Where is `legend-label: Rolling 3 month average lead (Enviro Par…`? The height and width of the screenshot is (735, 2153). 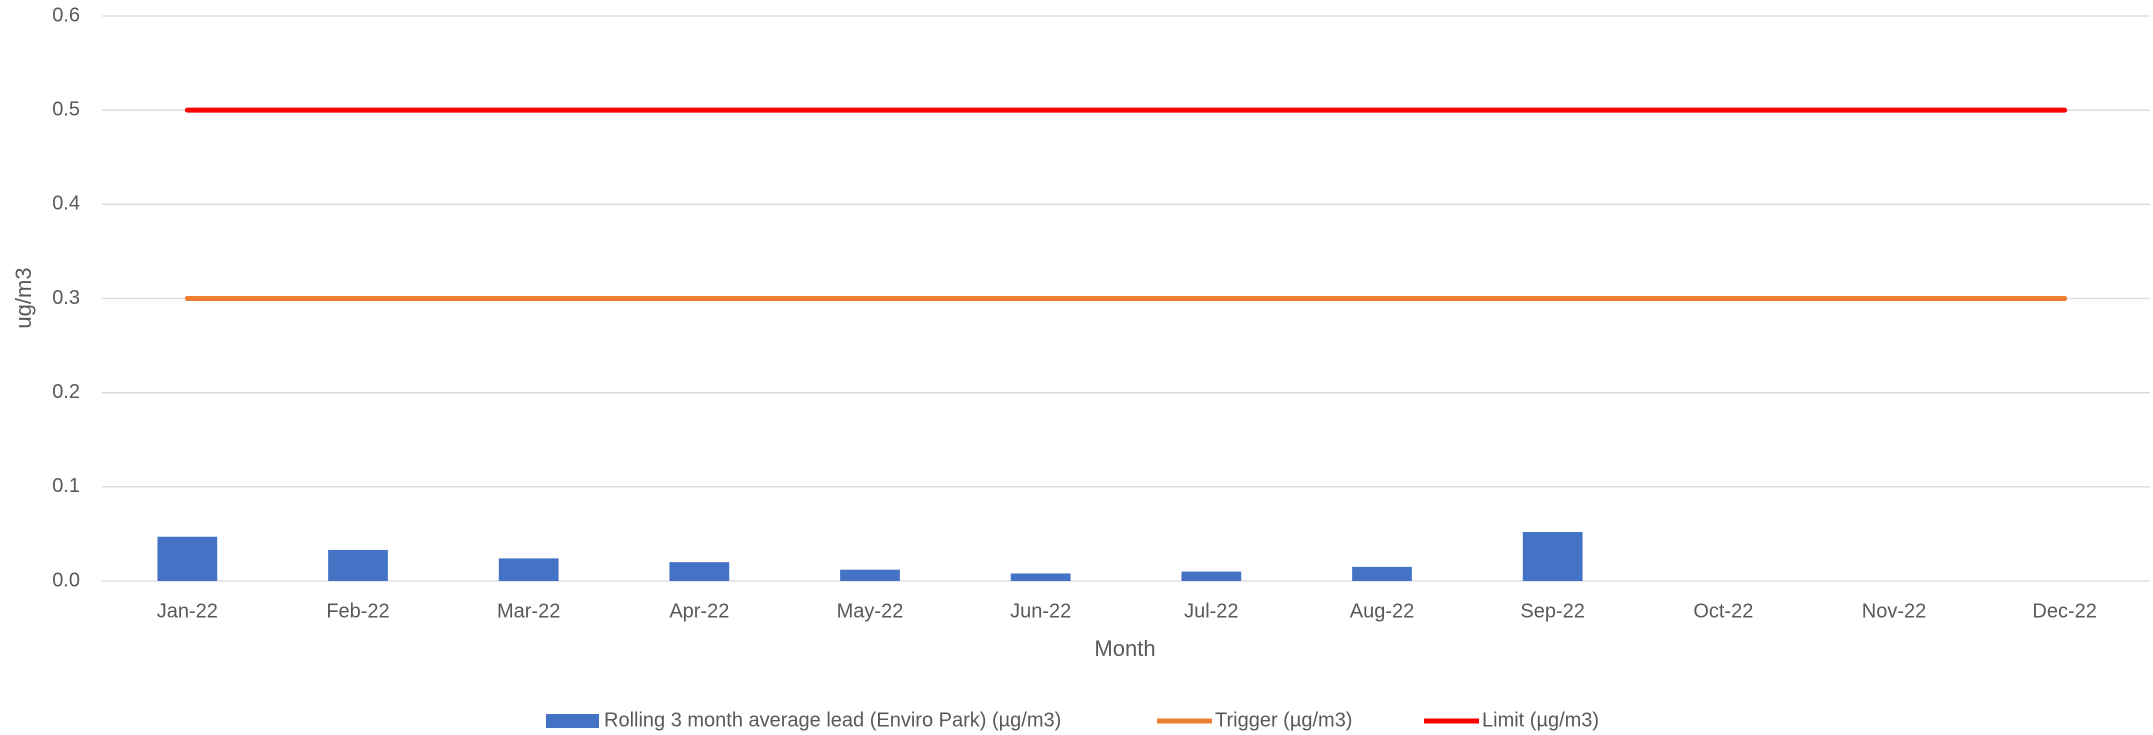
legend-label: Rolling 3 month average lead (Enviro Par… is located at coordinates (832, 720).